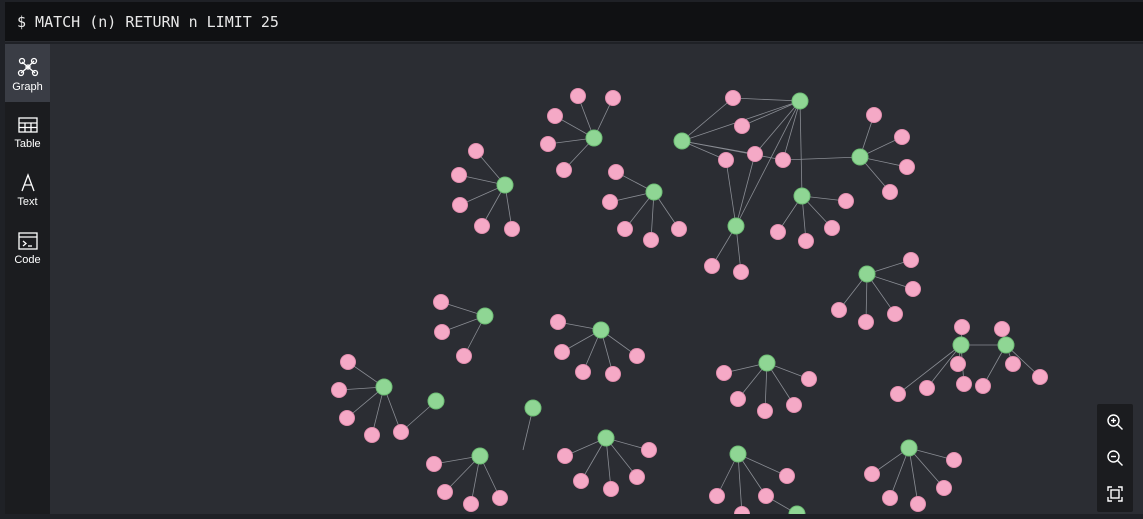  I want to click on zoom-in-button, so click(1115, 422).